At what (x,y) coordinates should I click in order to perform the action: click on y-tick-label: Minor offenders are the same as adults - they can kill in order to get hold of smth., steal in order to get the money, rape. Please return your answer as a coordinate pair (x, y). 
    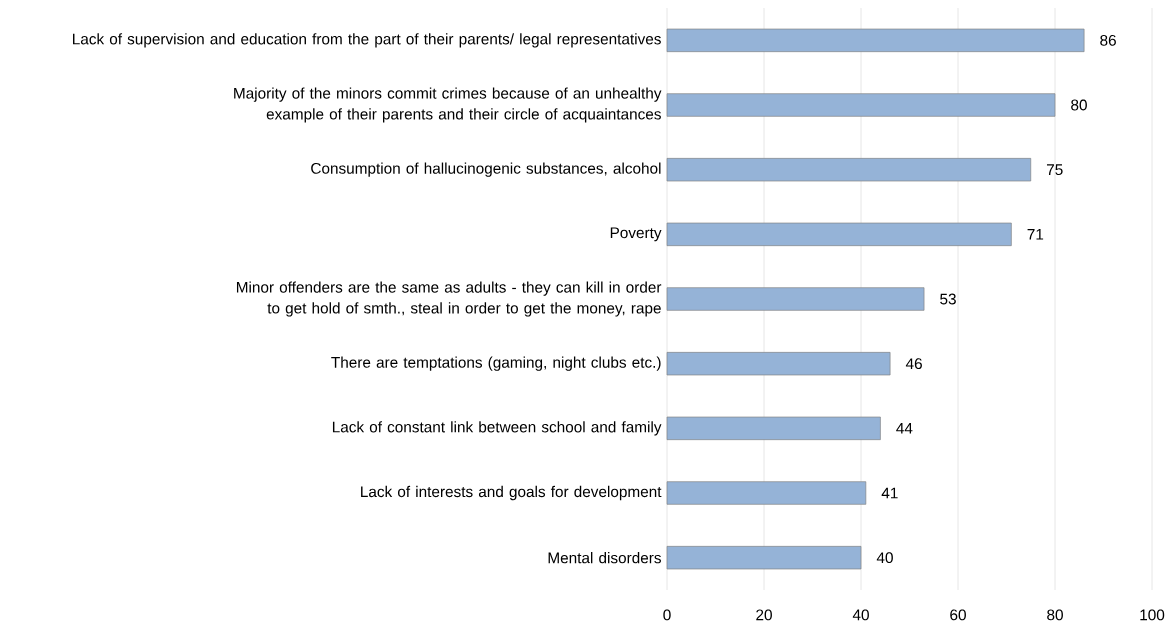
    Looking at the image, I should click on (449, 299).